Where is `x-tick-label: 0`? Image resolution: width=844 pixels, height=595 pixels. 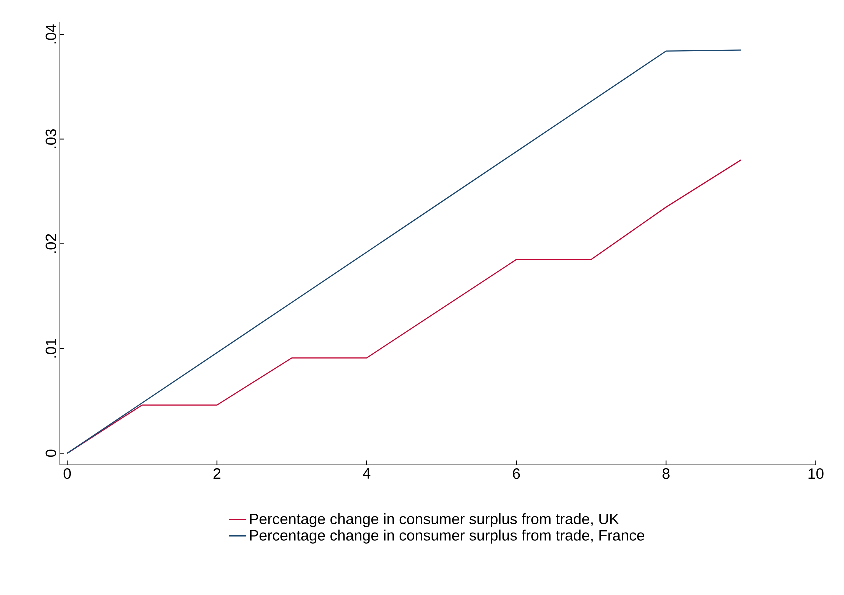 x-tick-label: 0 is located at coordinates (68, 474).